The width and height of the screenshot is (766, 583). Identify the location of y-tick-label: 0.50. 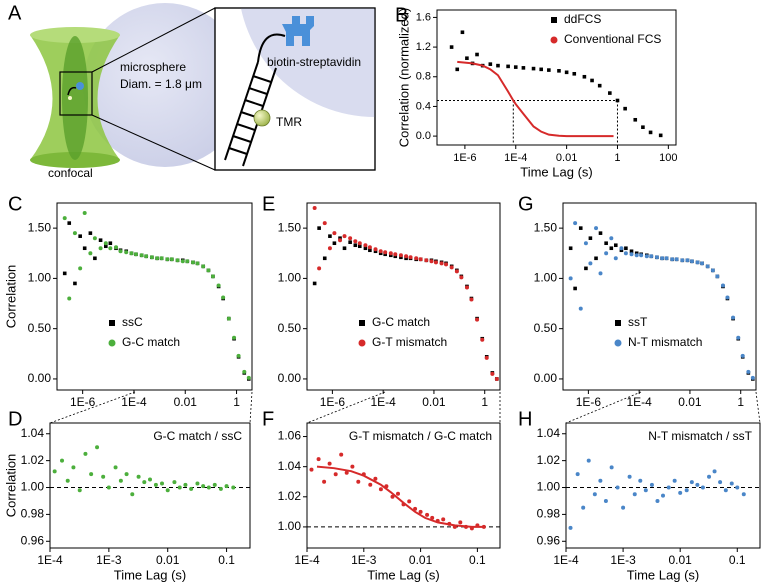
(546, 328).